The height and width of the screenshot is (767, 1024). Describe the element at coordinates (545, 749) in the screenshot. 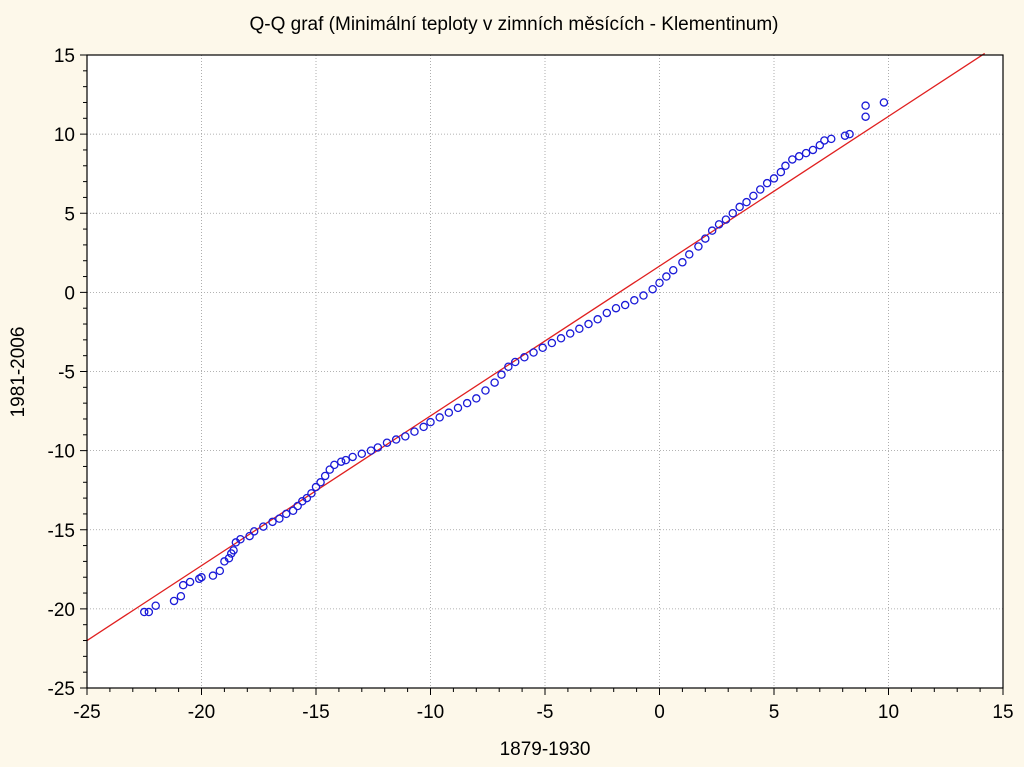

I see `x-axis-title: 1879-1930` at that location.